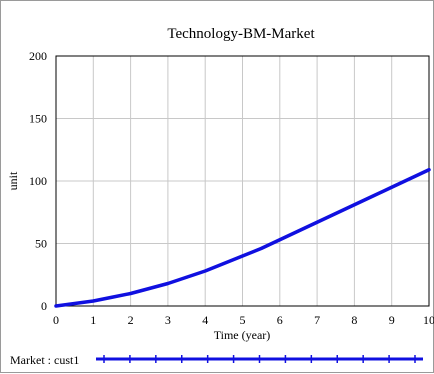  I want to click on y-tick-labels: 0 50 100 150 200, so click(38, 181).